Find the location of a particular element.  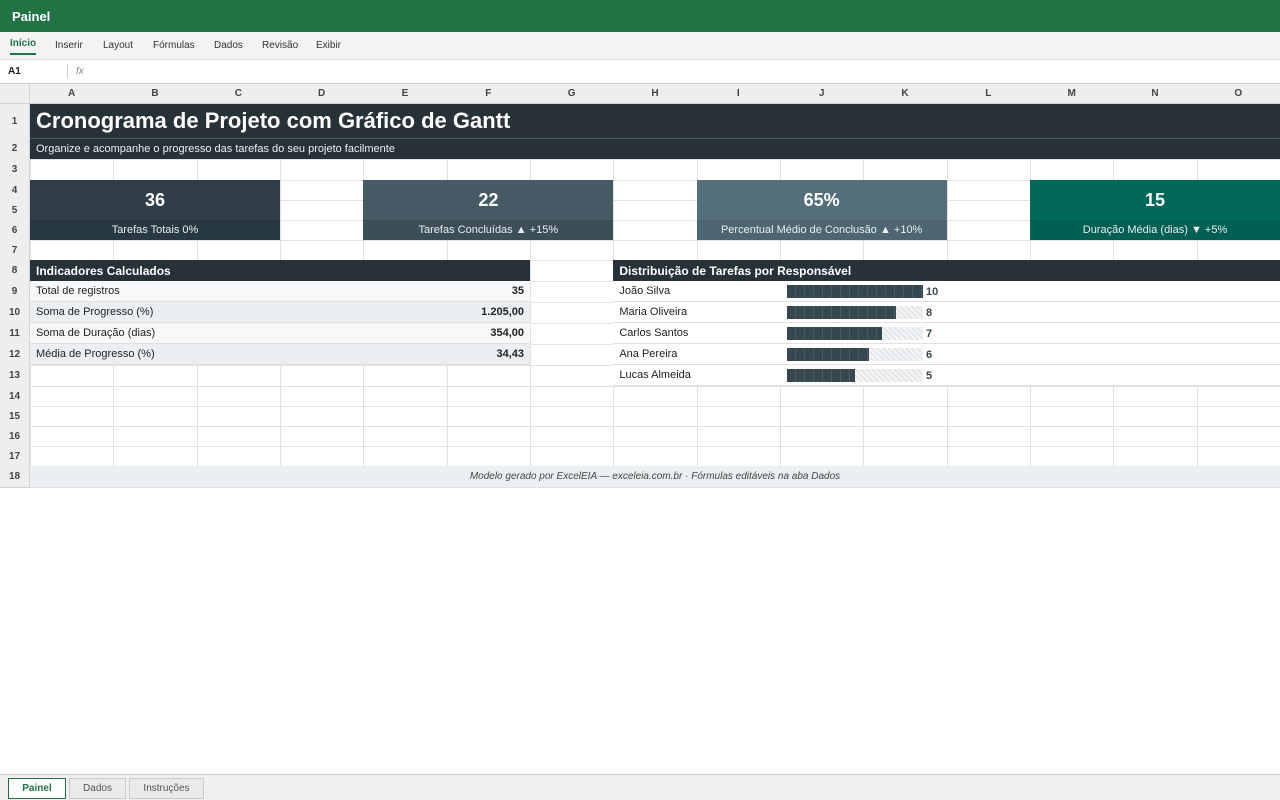

column-header: I is located at coordinates (738, 94).